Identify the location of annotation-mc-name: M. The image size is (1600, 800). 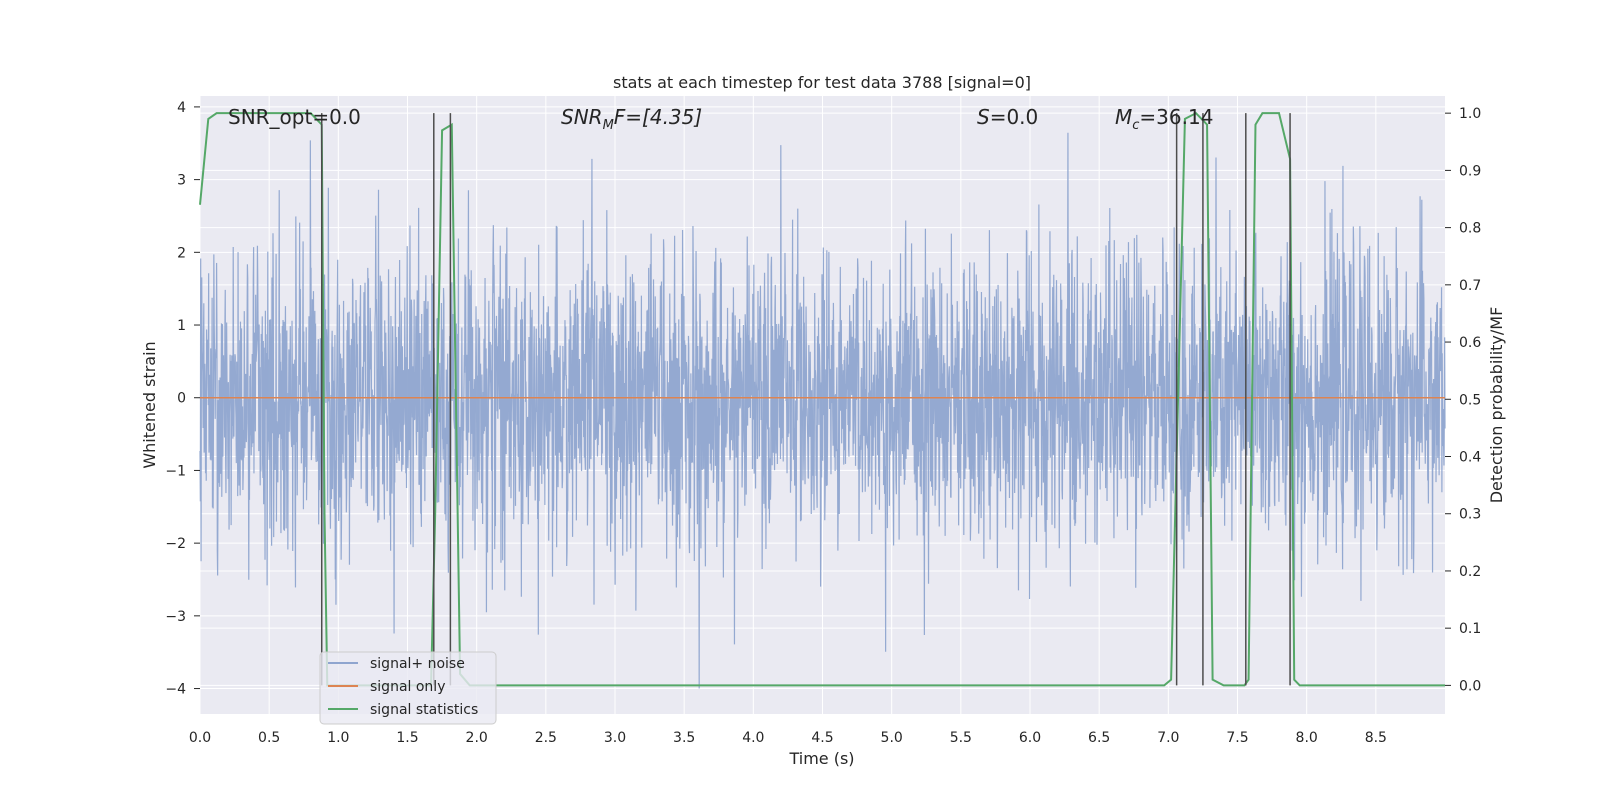
(1123, 117).